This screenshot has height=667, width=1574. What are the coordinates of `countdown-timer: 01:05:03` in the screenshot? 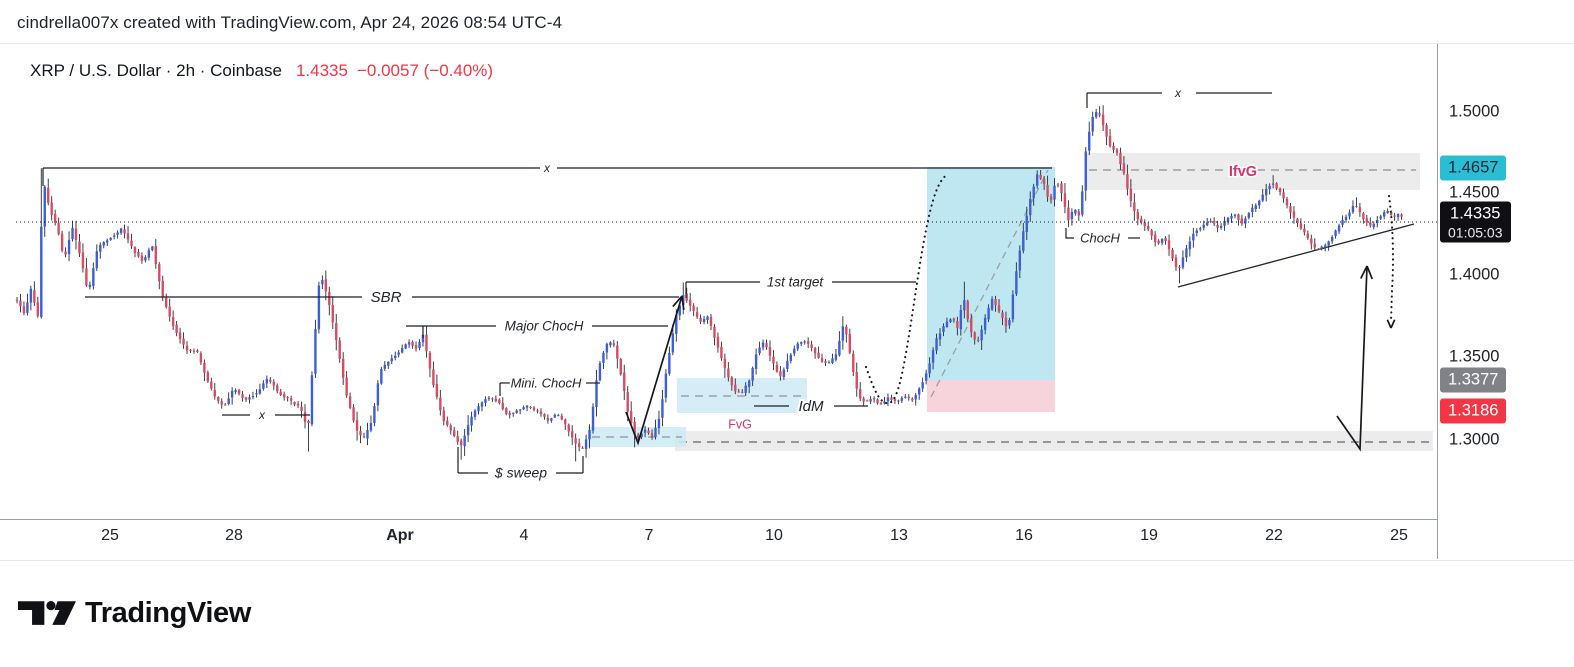 It's located at (1475, 232).